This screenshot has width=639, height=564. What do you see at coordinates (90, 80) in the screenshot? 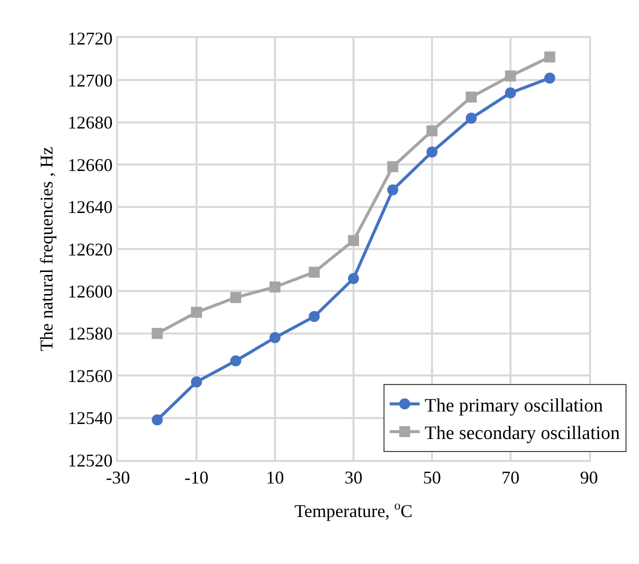
I see `y-tick-label: 12700` at bounding box center [90, 80].